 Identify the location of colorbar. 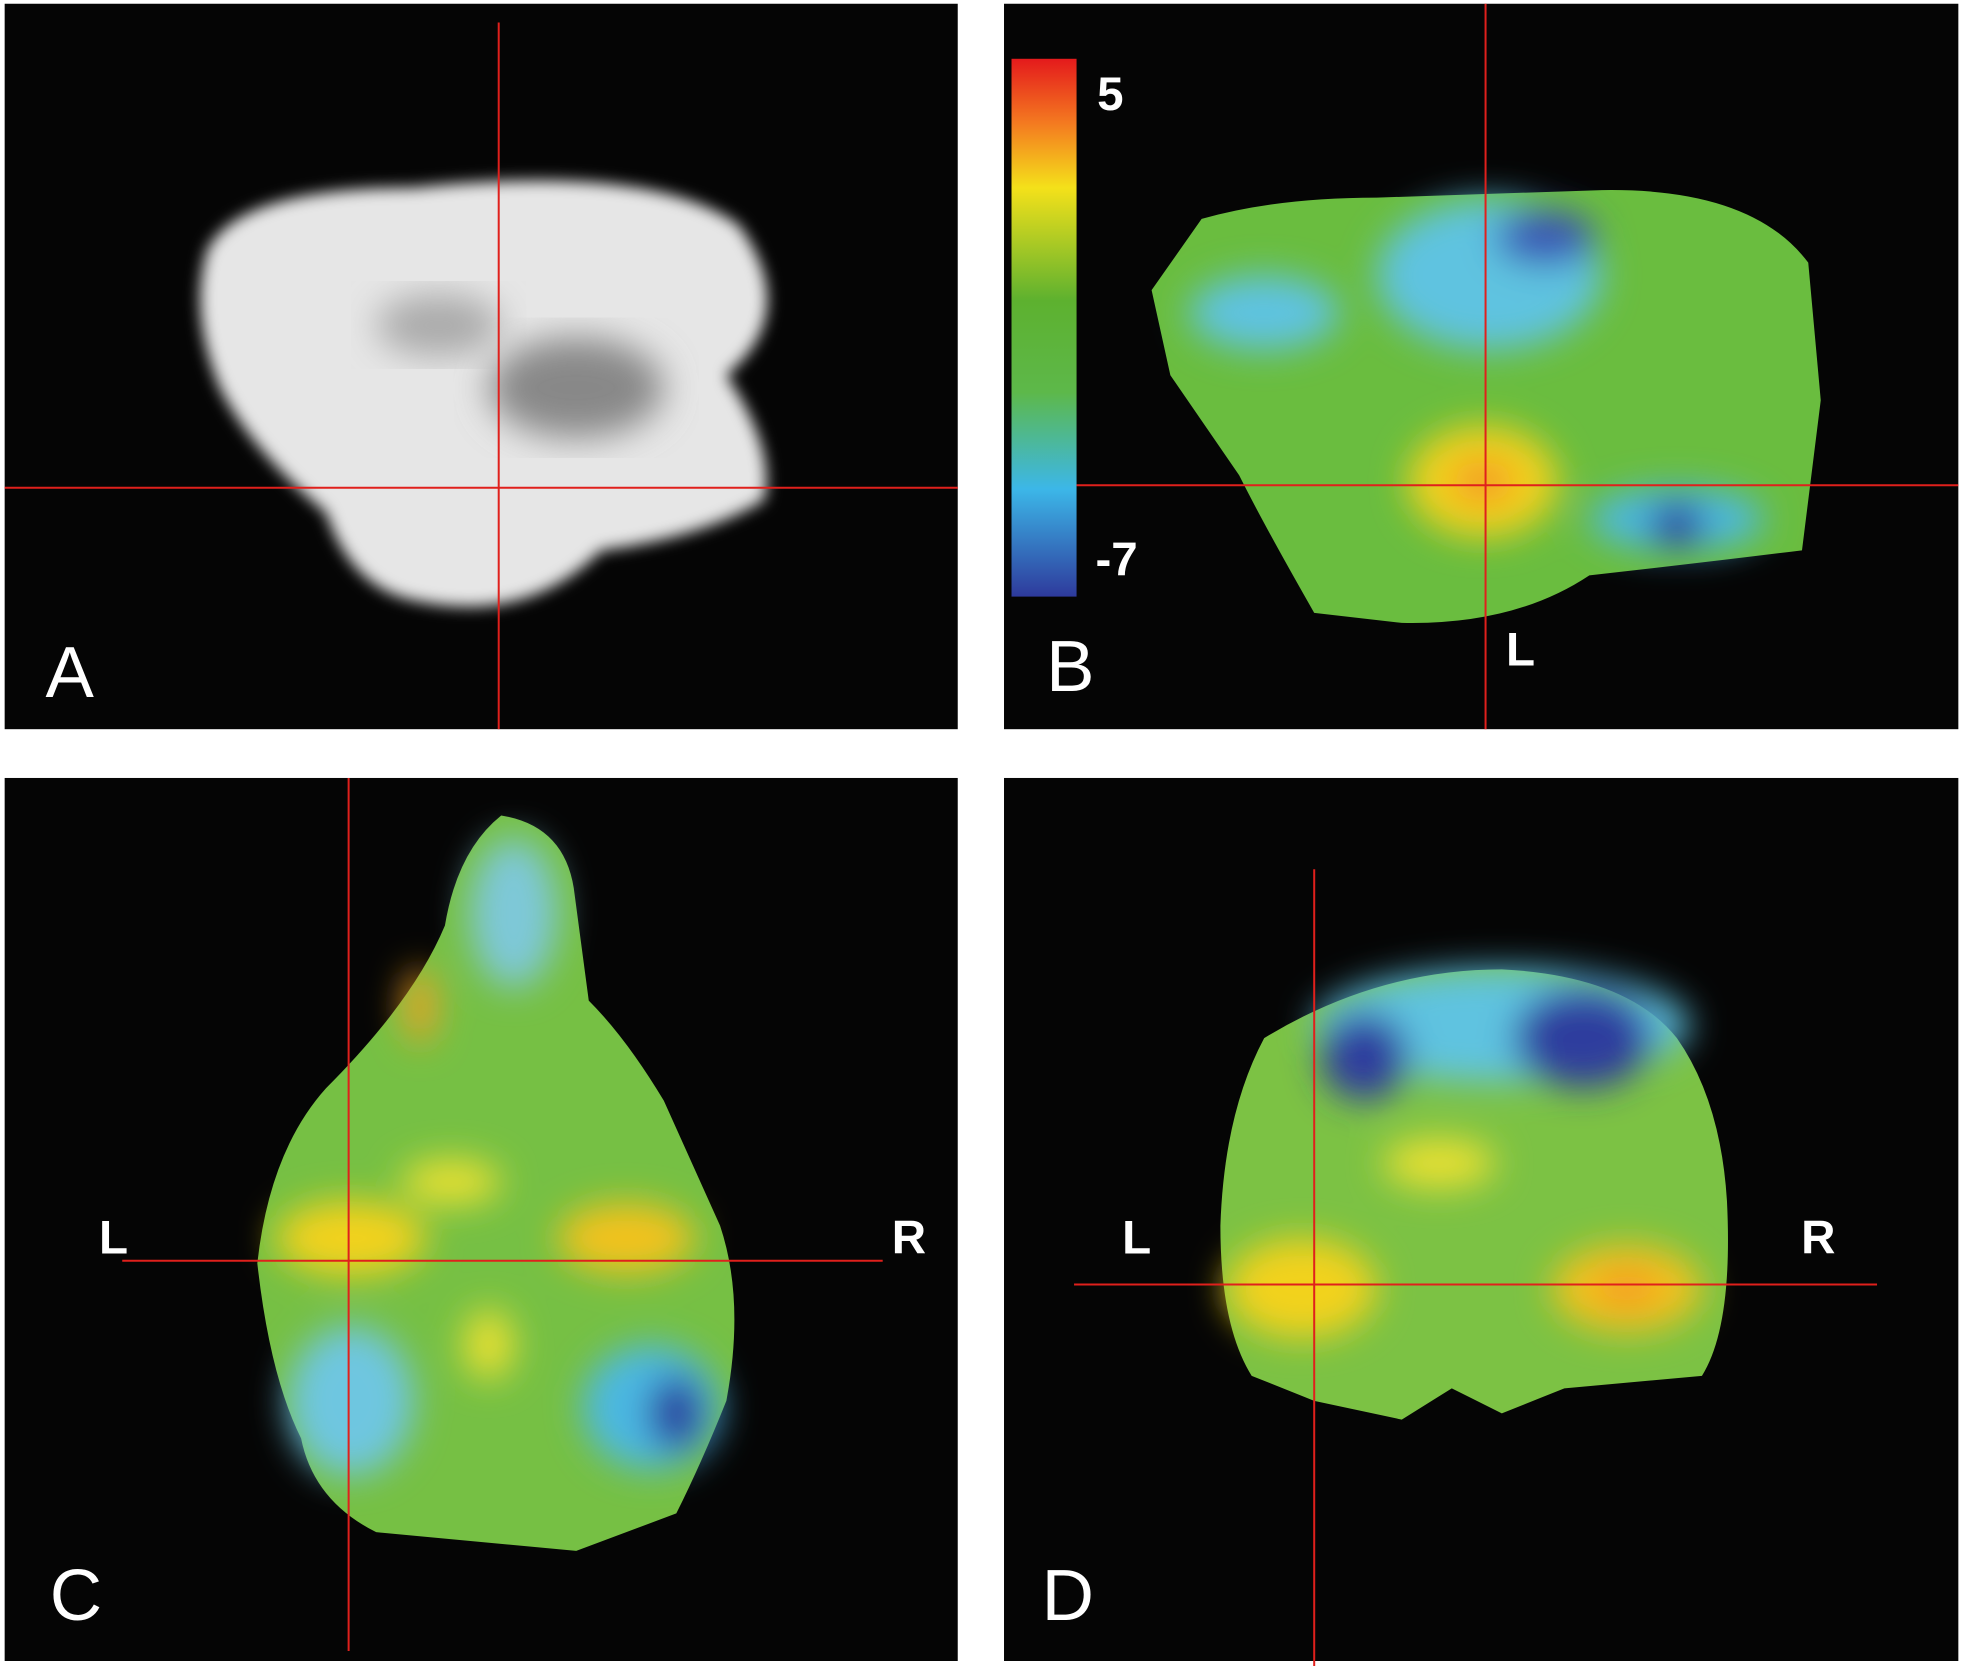
(1044, 327).